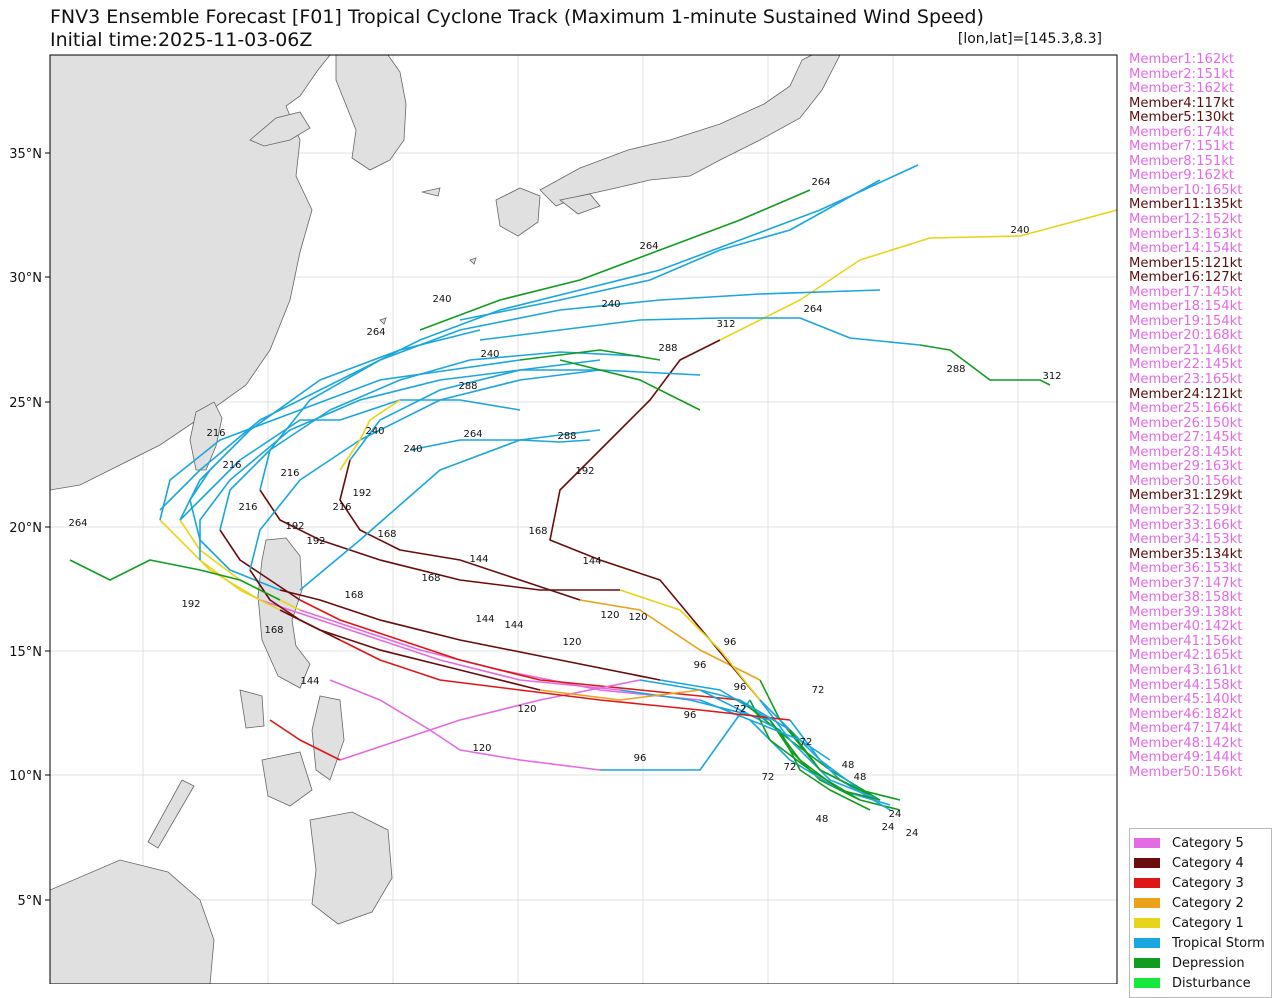  What do you see at coordinates (206, 436) in the screenshot?
I see `taiwan` at bounding box center [206, 436].